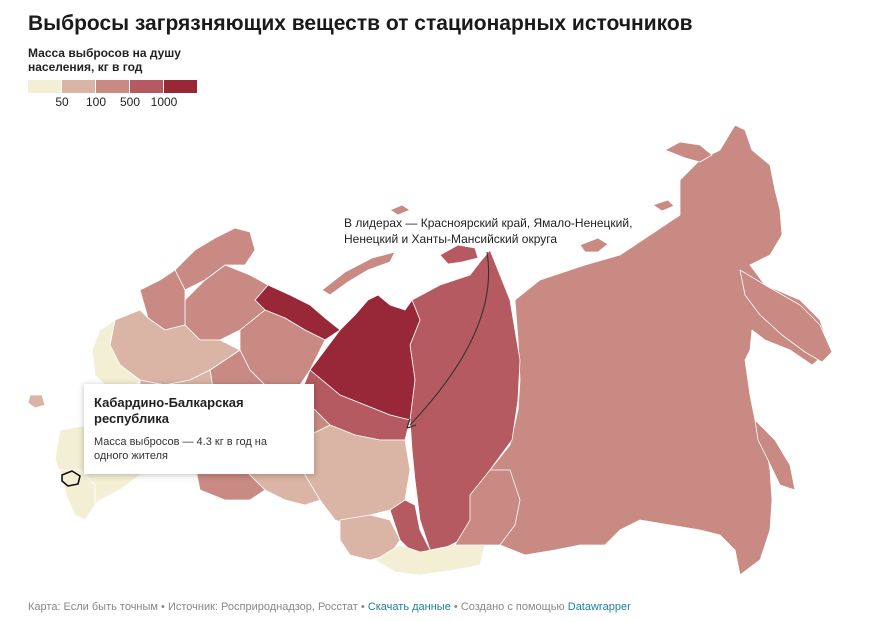  I want to click on legend-tick-50: 50, so click(62, 102).